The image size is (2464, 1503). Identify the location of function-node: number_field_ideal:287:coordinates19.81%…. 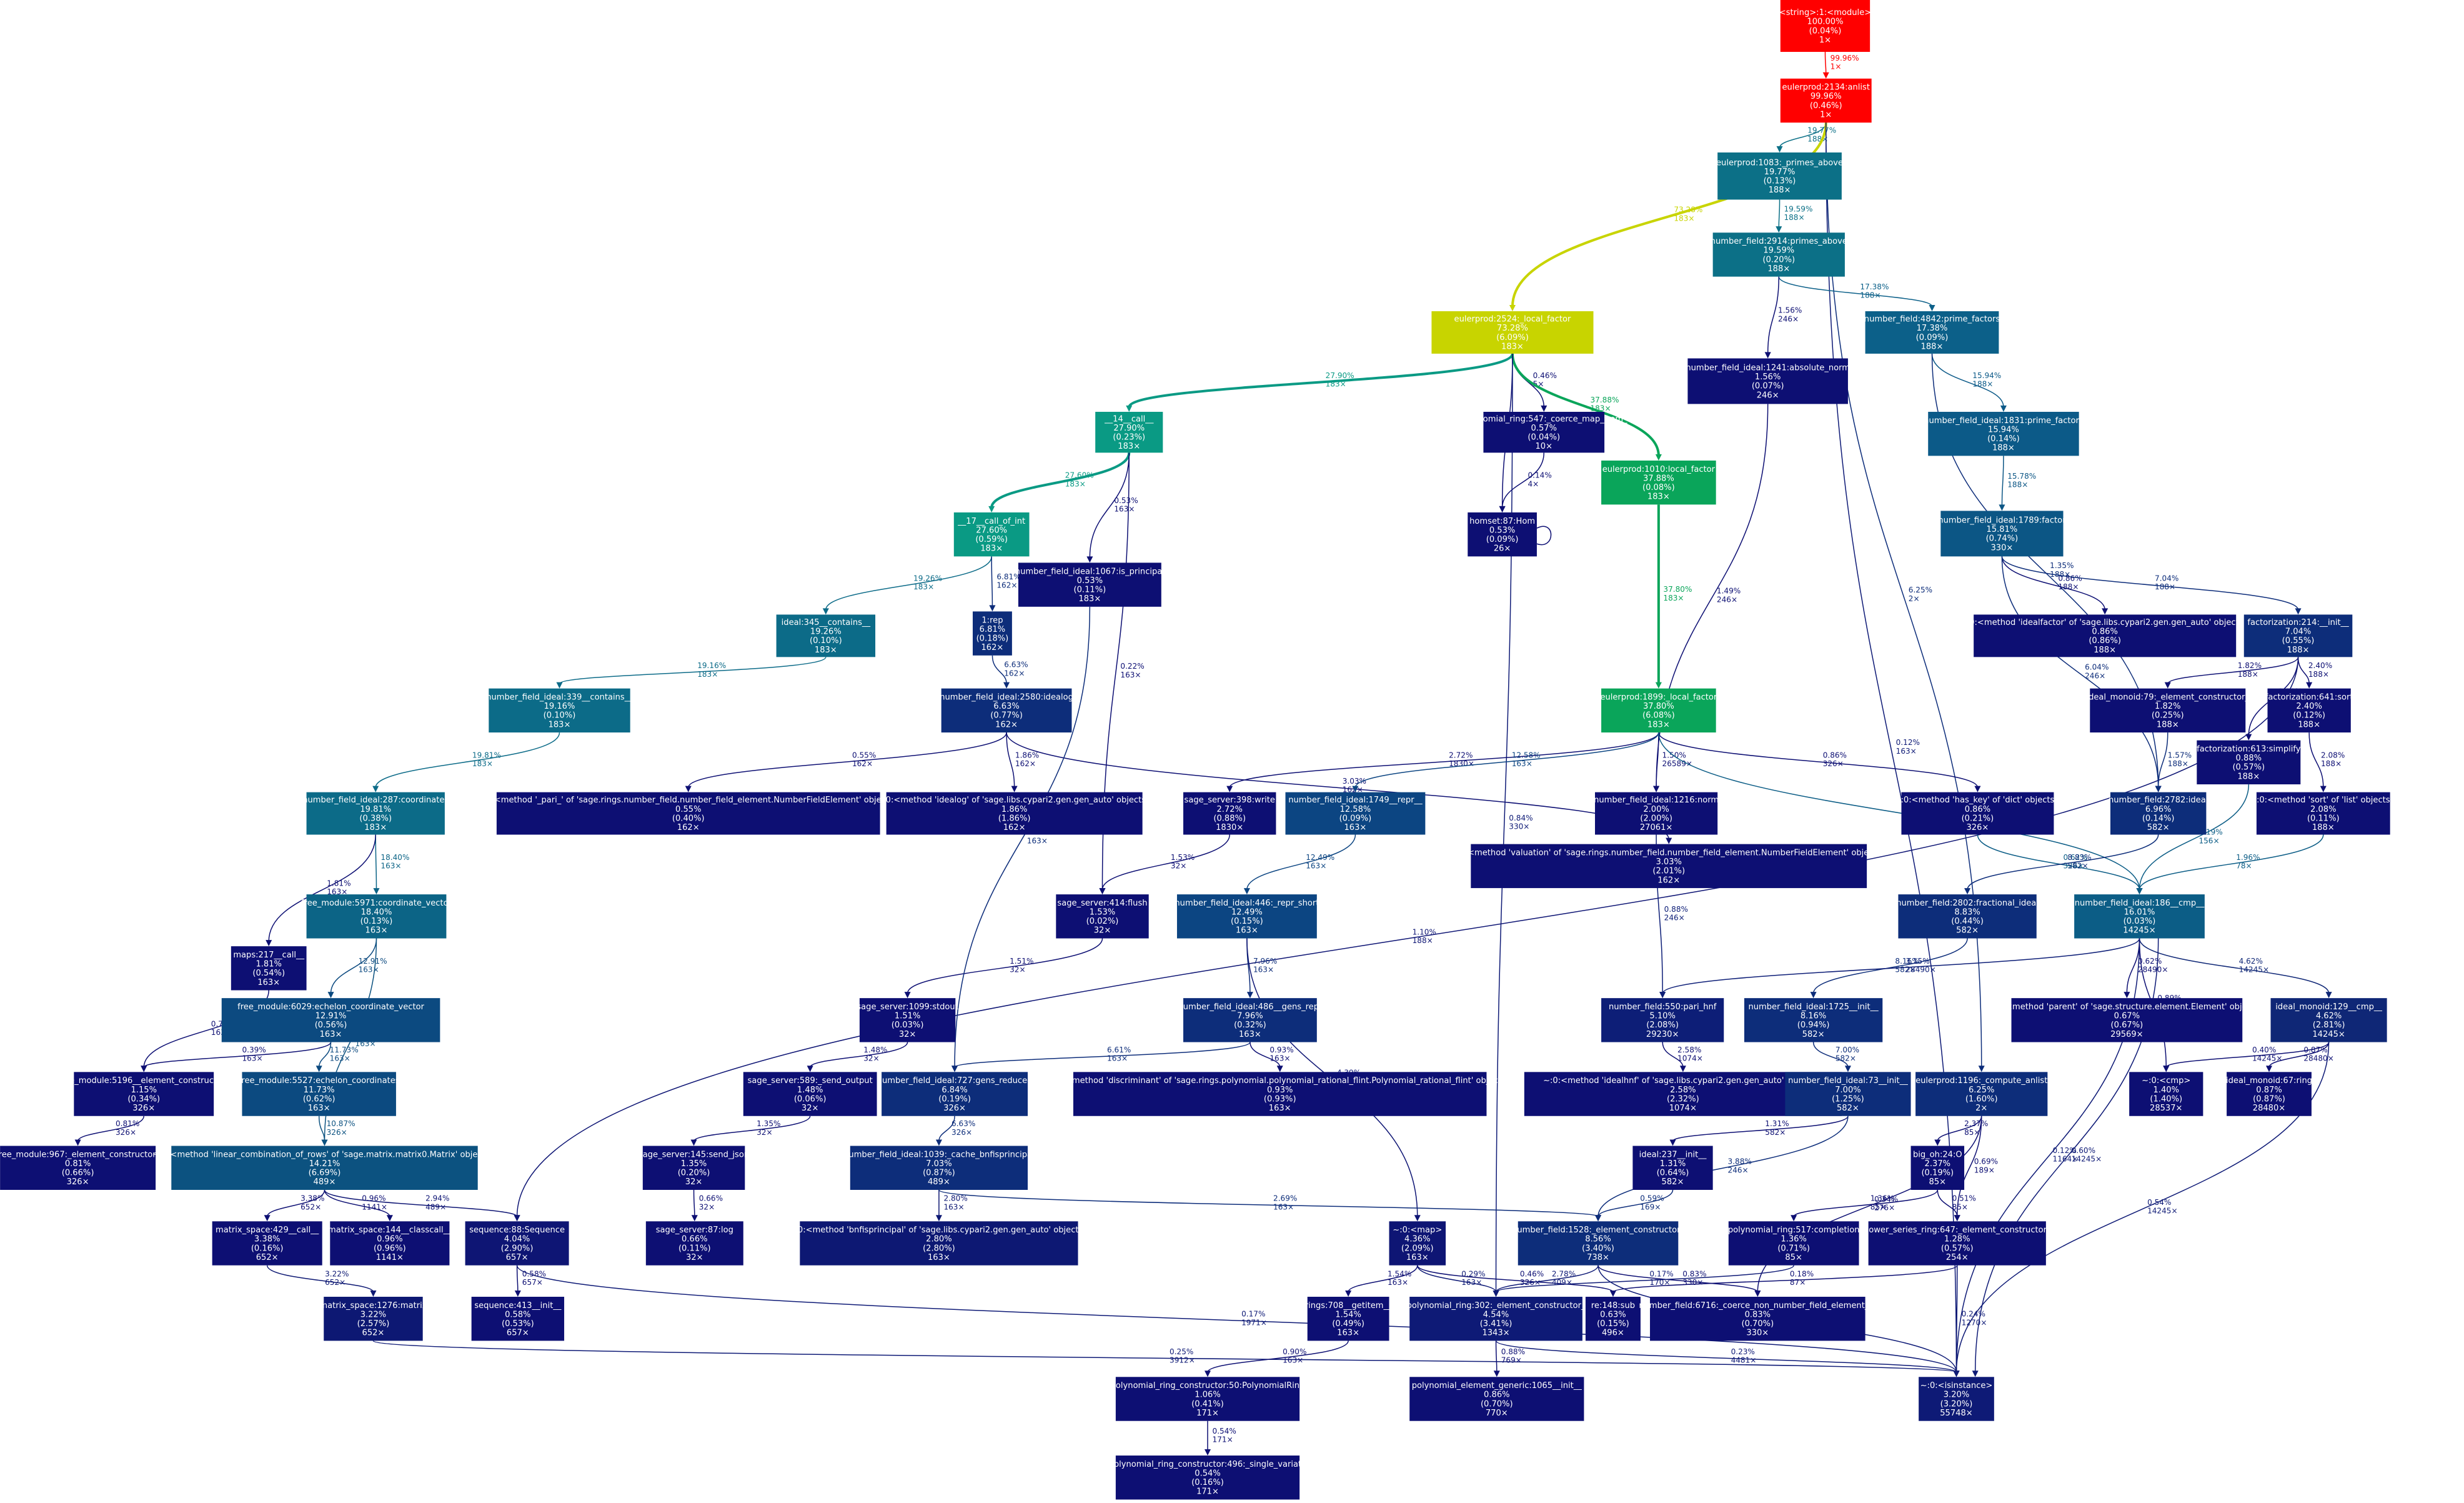
(375, 813).